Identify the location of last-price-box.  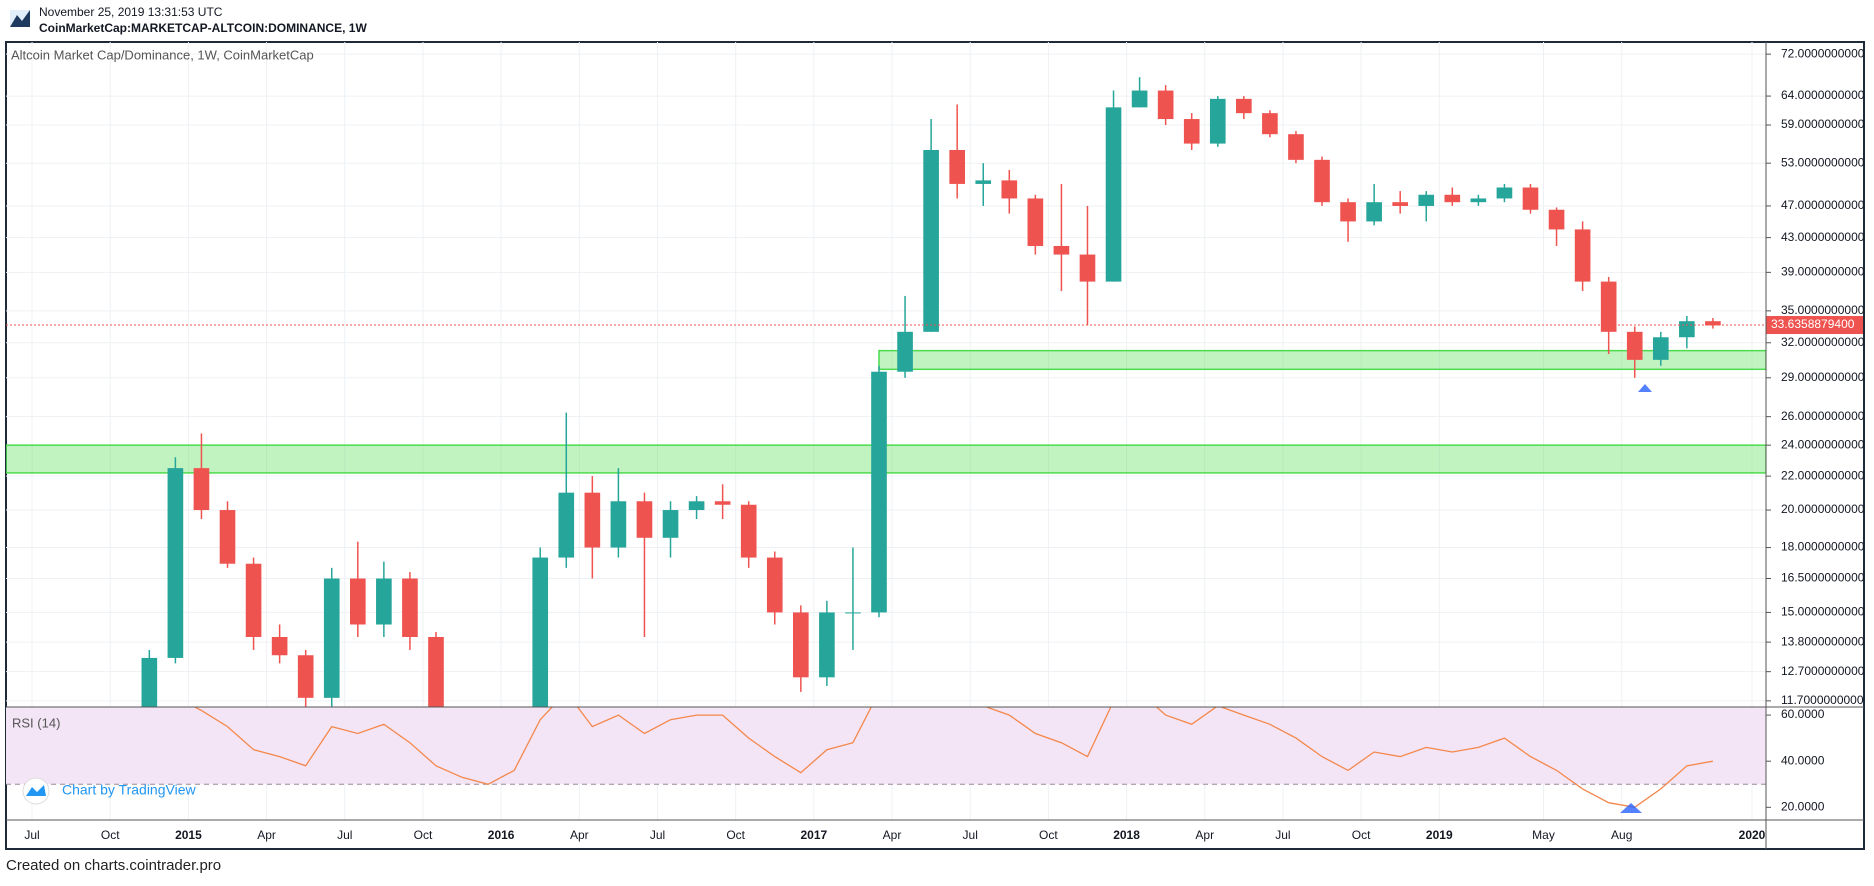
(1814, 325).